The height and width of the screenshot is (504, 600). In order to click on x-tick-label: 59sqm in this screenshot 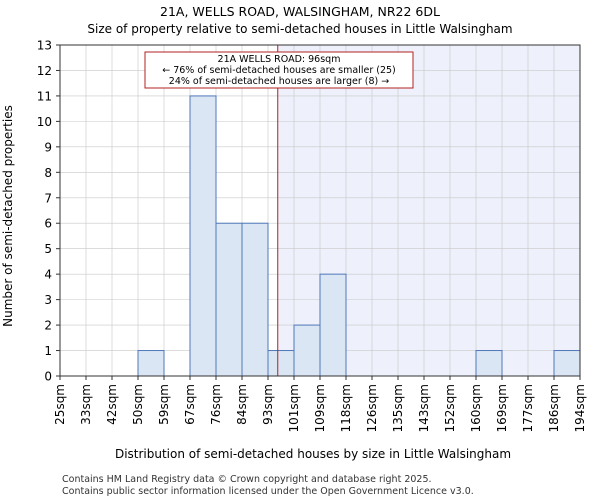, I will do `click(164, 404)`.